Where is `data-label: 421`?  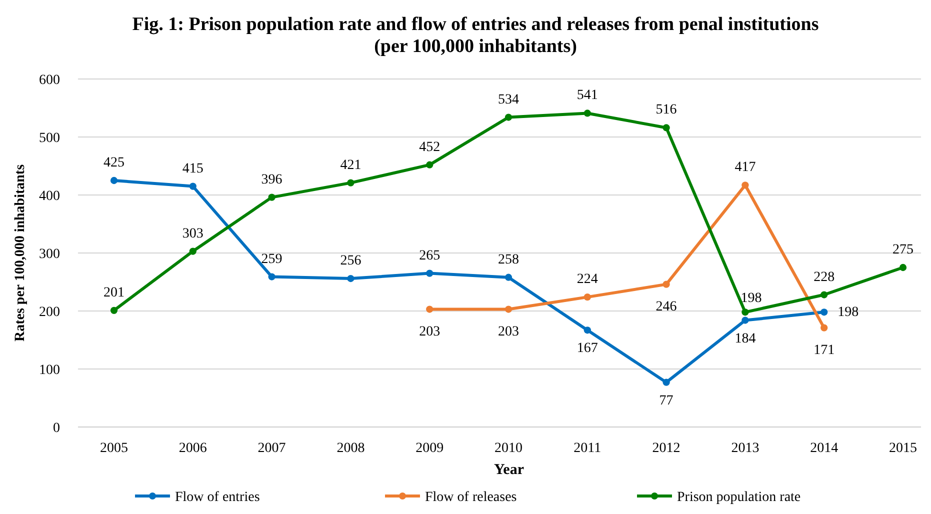 data-label: 421 is located at coordinates (351, 165).